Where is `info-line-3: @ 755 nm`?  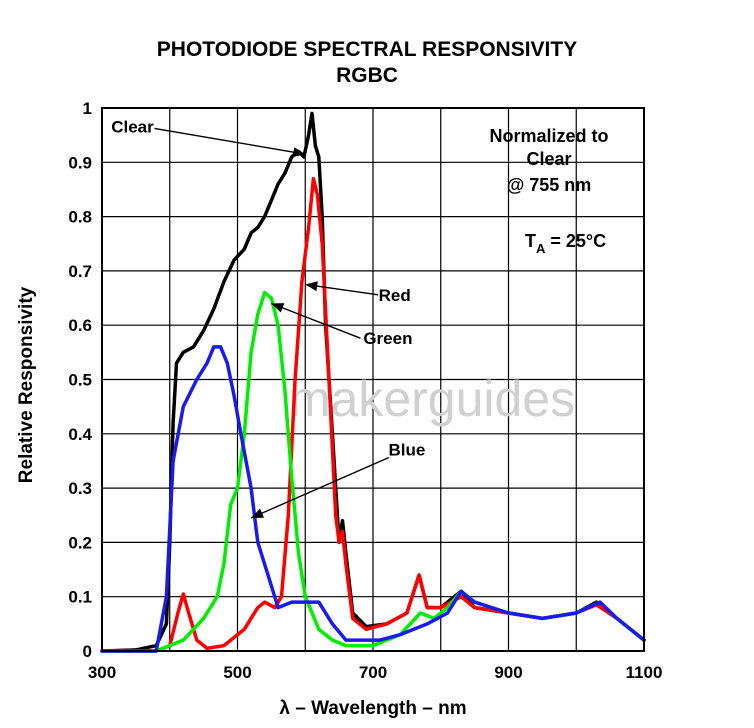
info-line-3: @ 755 nm is located at coordinates (549, 185).